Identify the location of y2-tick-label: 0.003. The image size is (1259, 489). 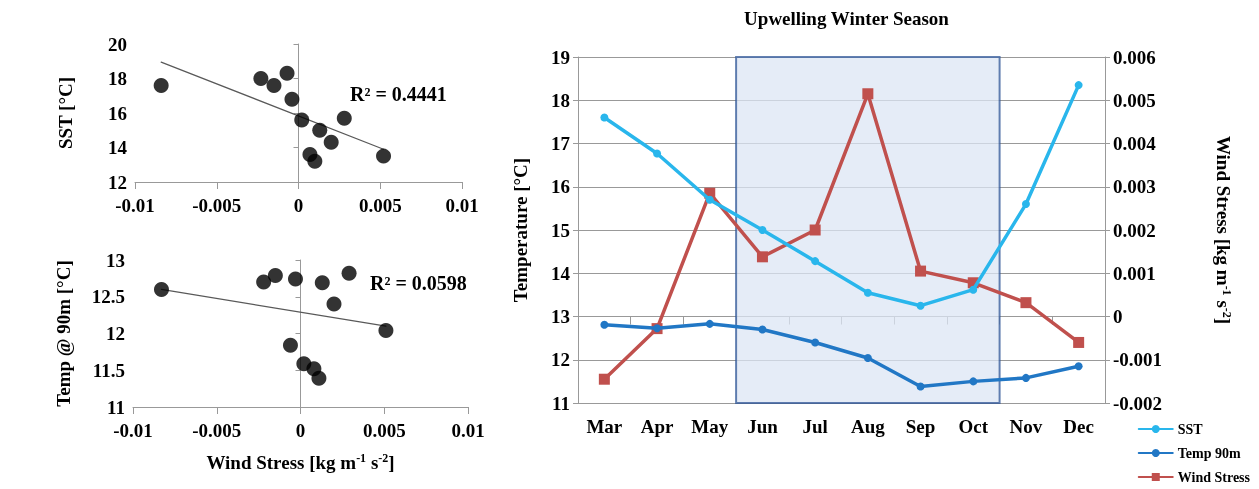
(1134, 187).